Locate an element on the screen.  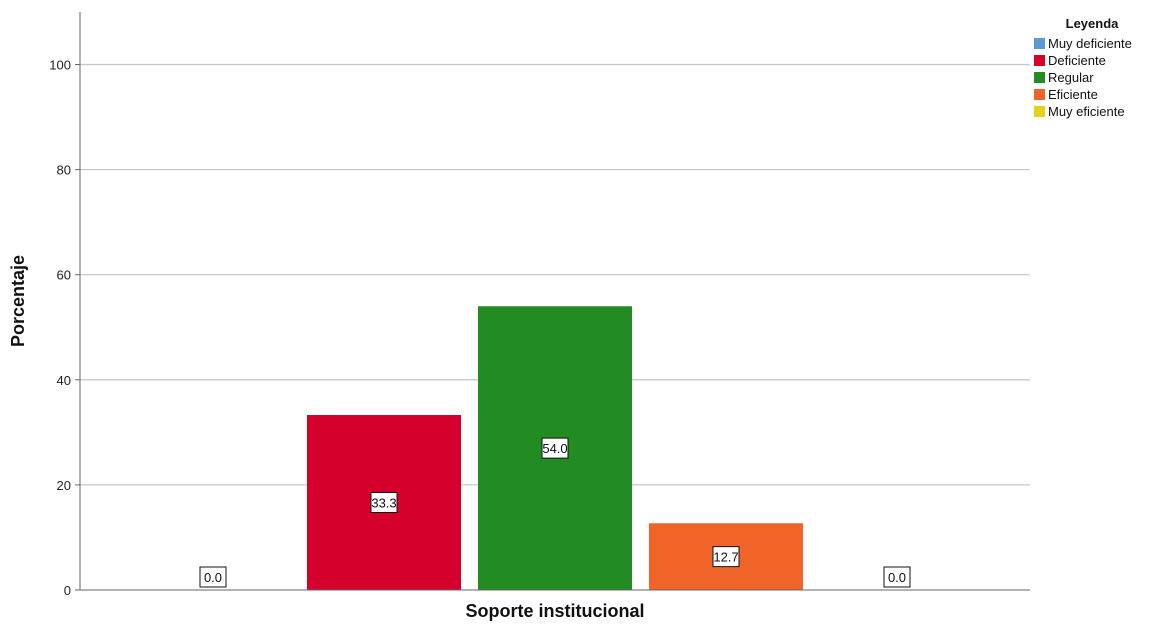
legend-title: Leyenda is located at coordinates (1093, 23).